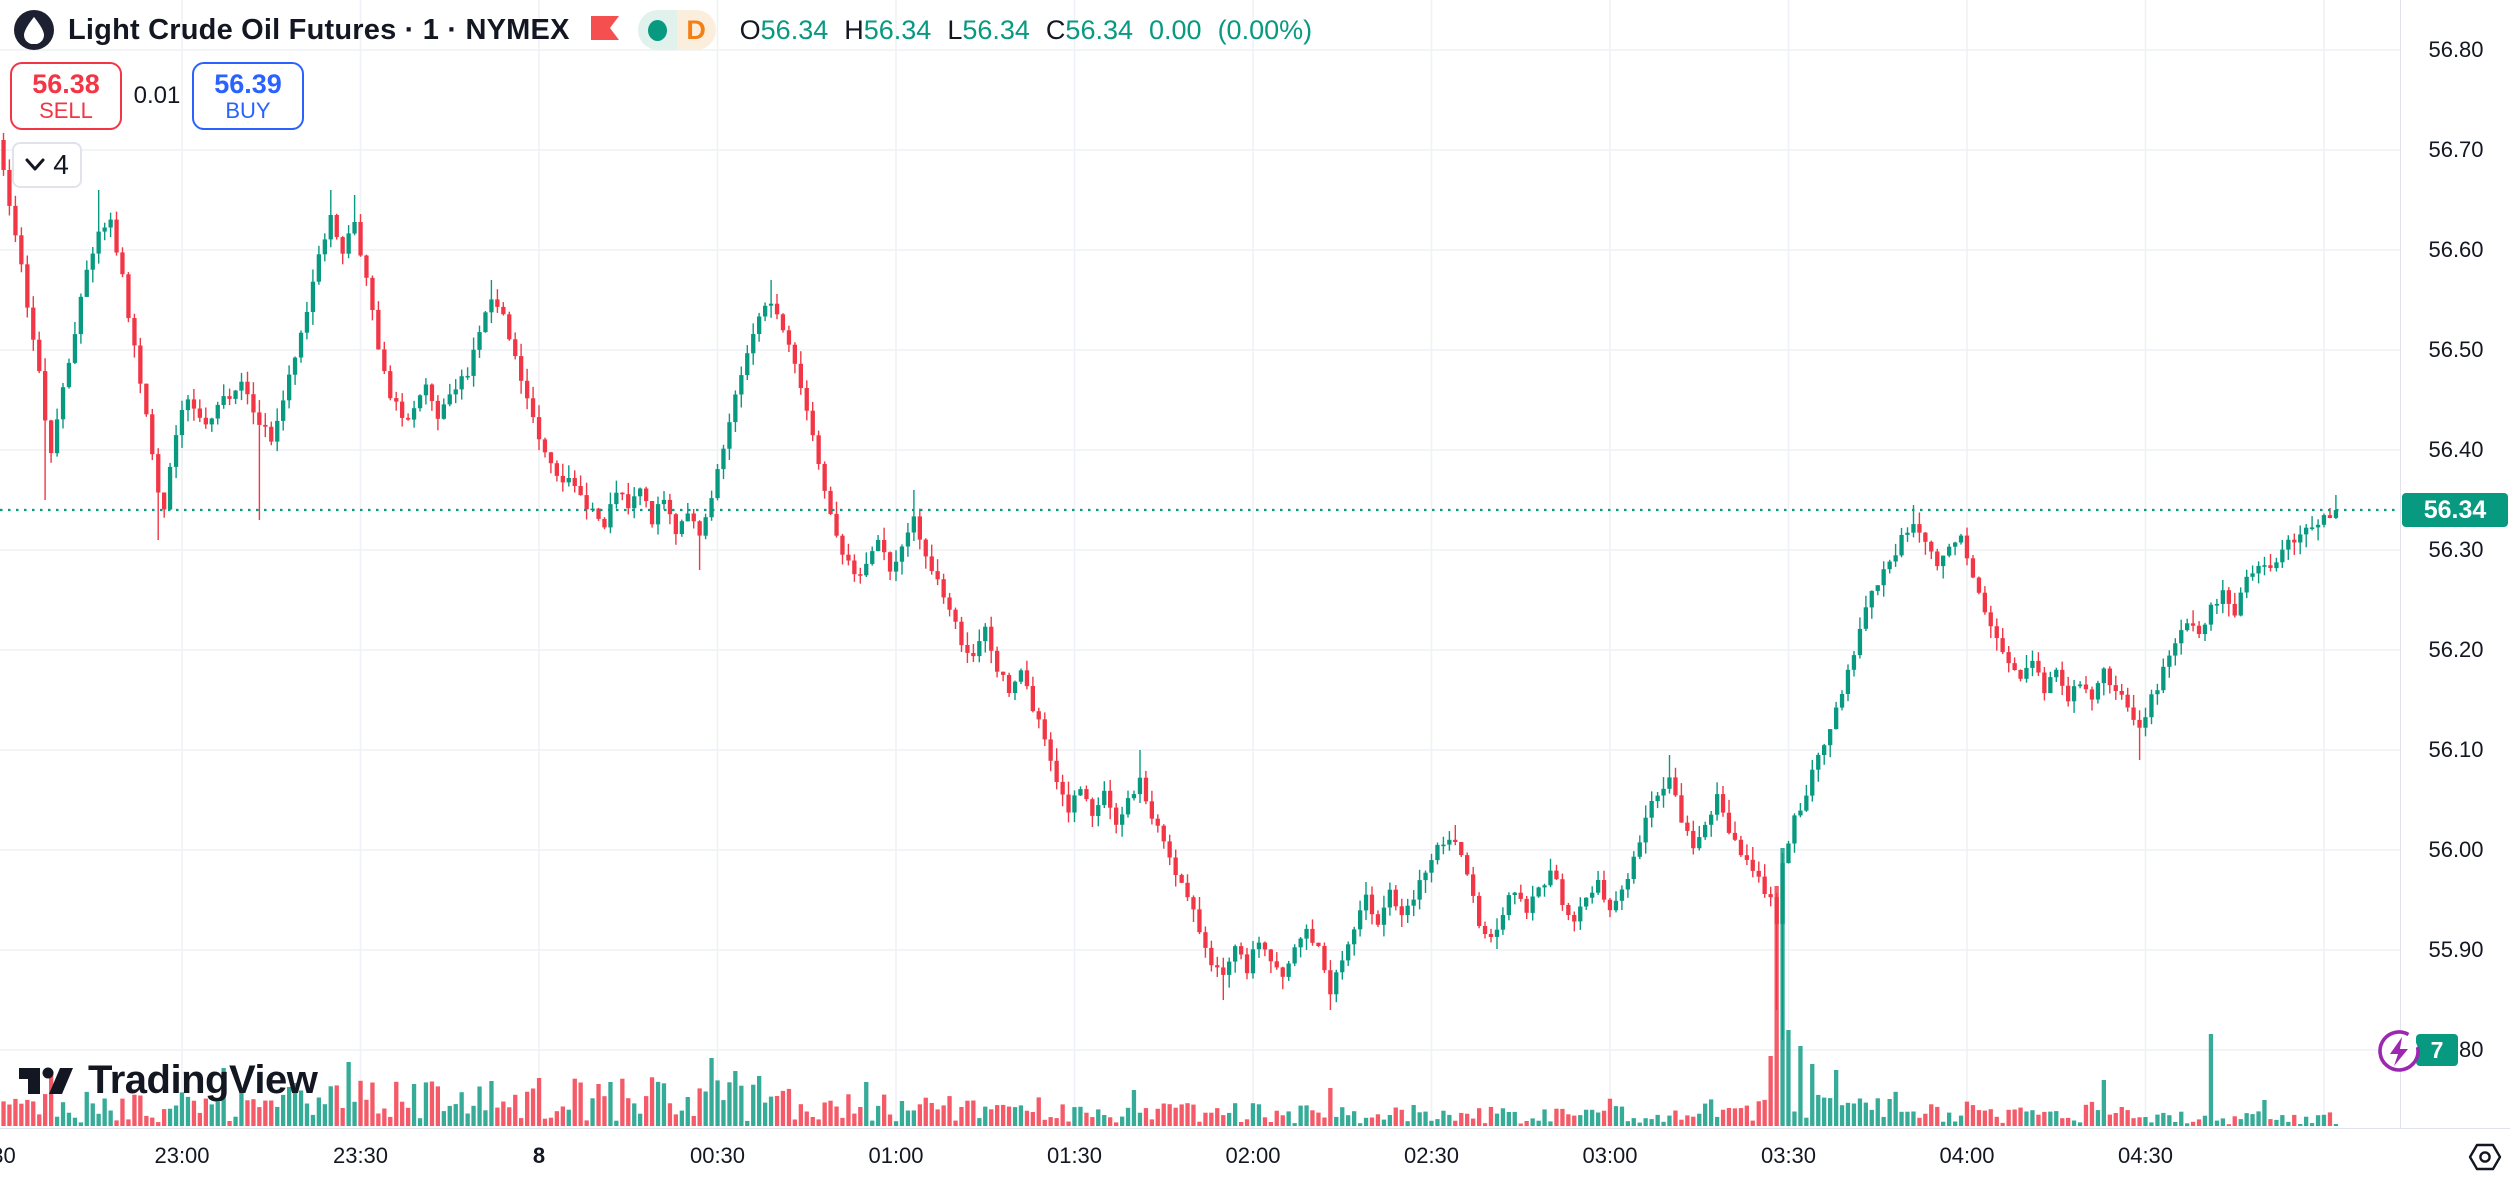 This screenshot has width=2510, height=1188. I want to click on sell-button: 56.38 SELL, so click(66, 96).